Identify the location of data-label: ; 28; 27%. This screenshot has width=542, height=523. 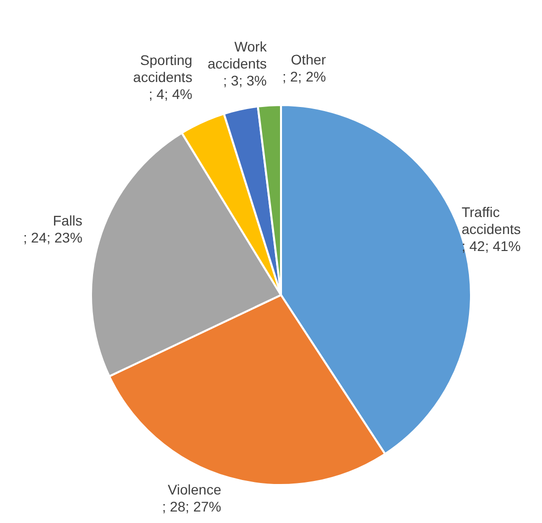
(192, 506).